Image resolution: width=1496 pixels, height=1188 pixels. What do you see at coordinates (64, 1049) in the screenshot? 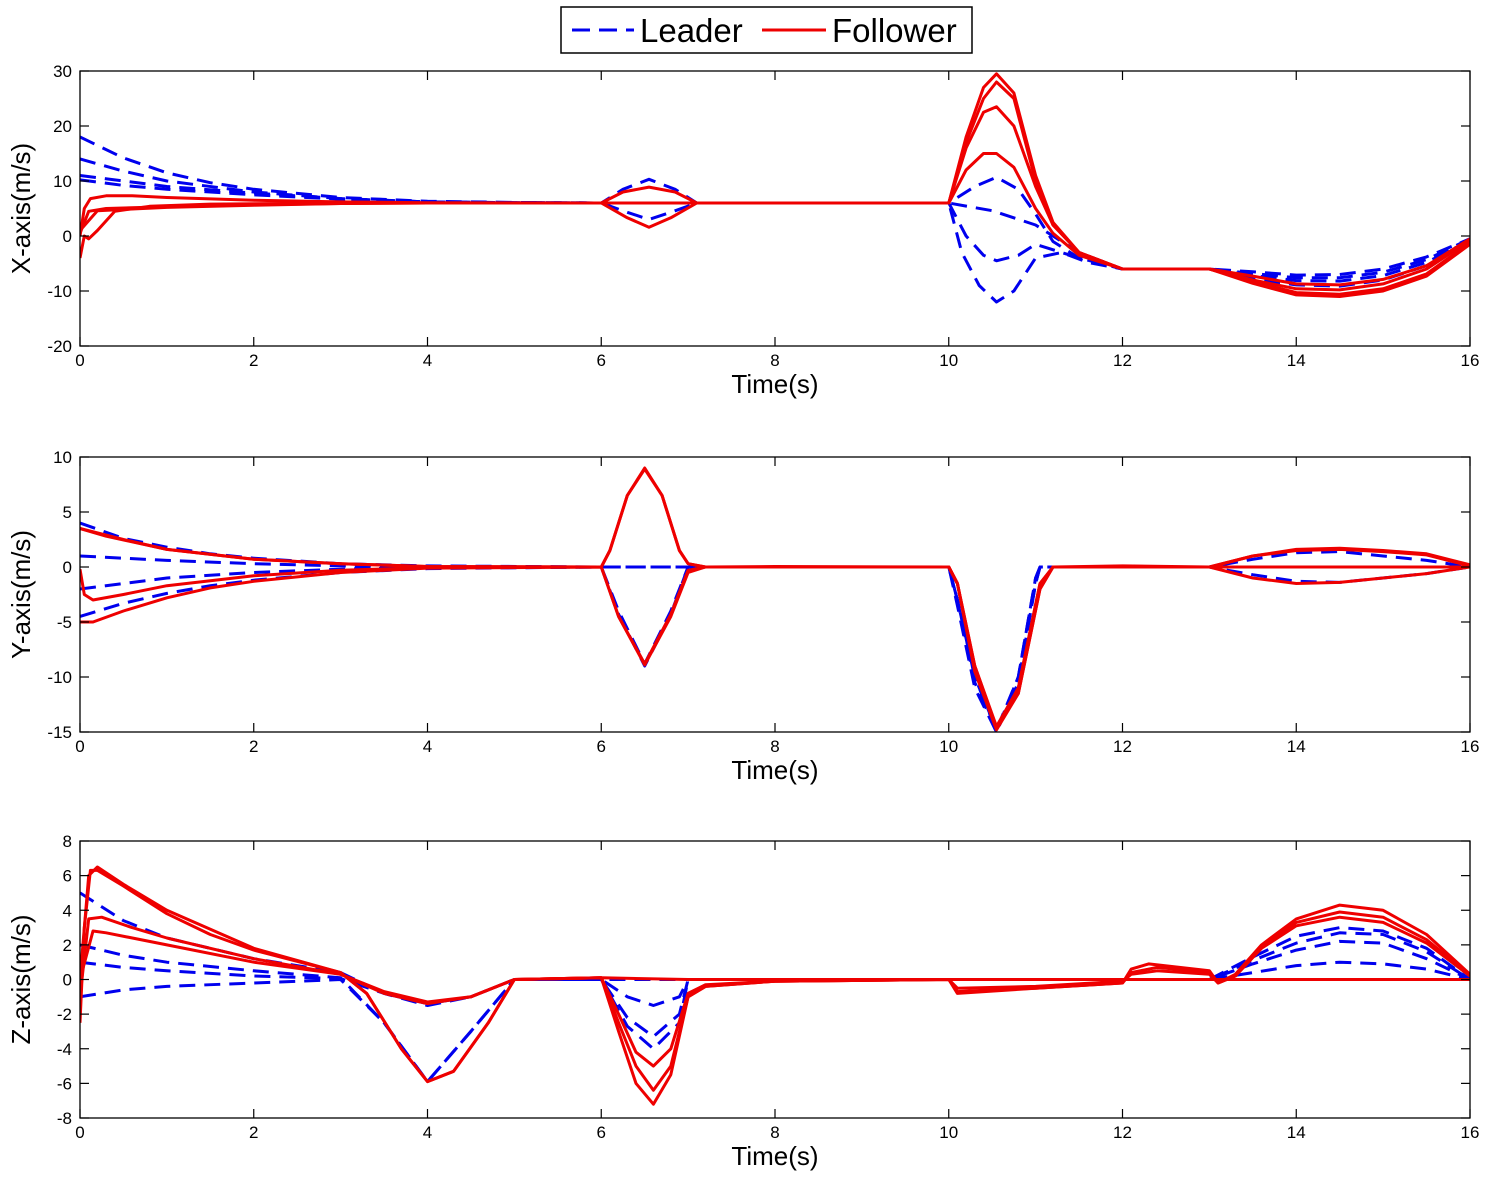
I see `y-tick-label: -4` at bounding box center [64, 1049].